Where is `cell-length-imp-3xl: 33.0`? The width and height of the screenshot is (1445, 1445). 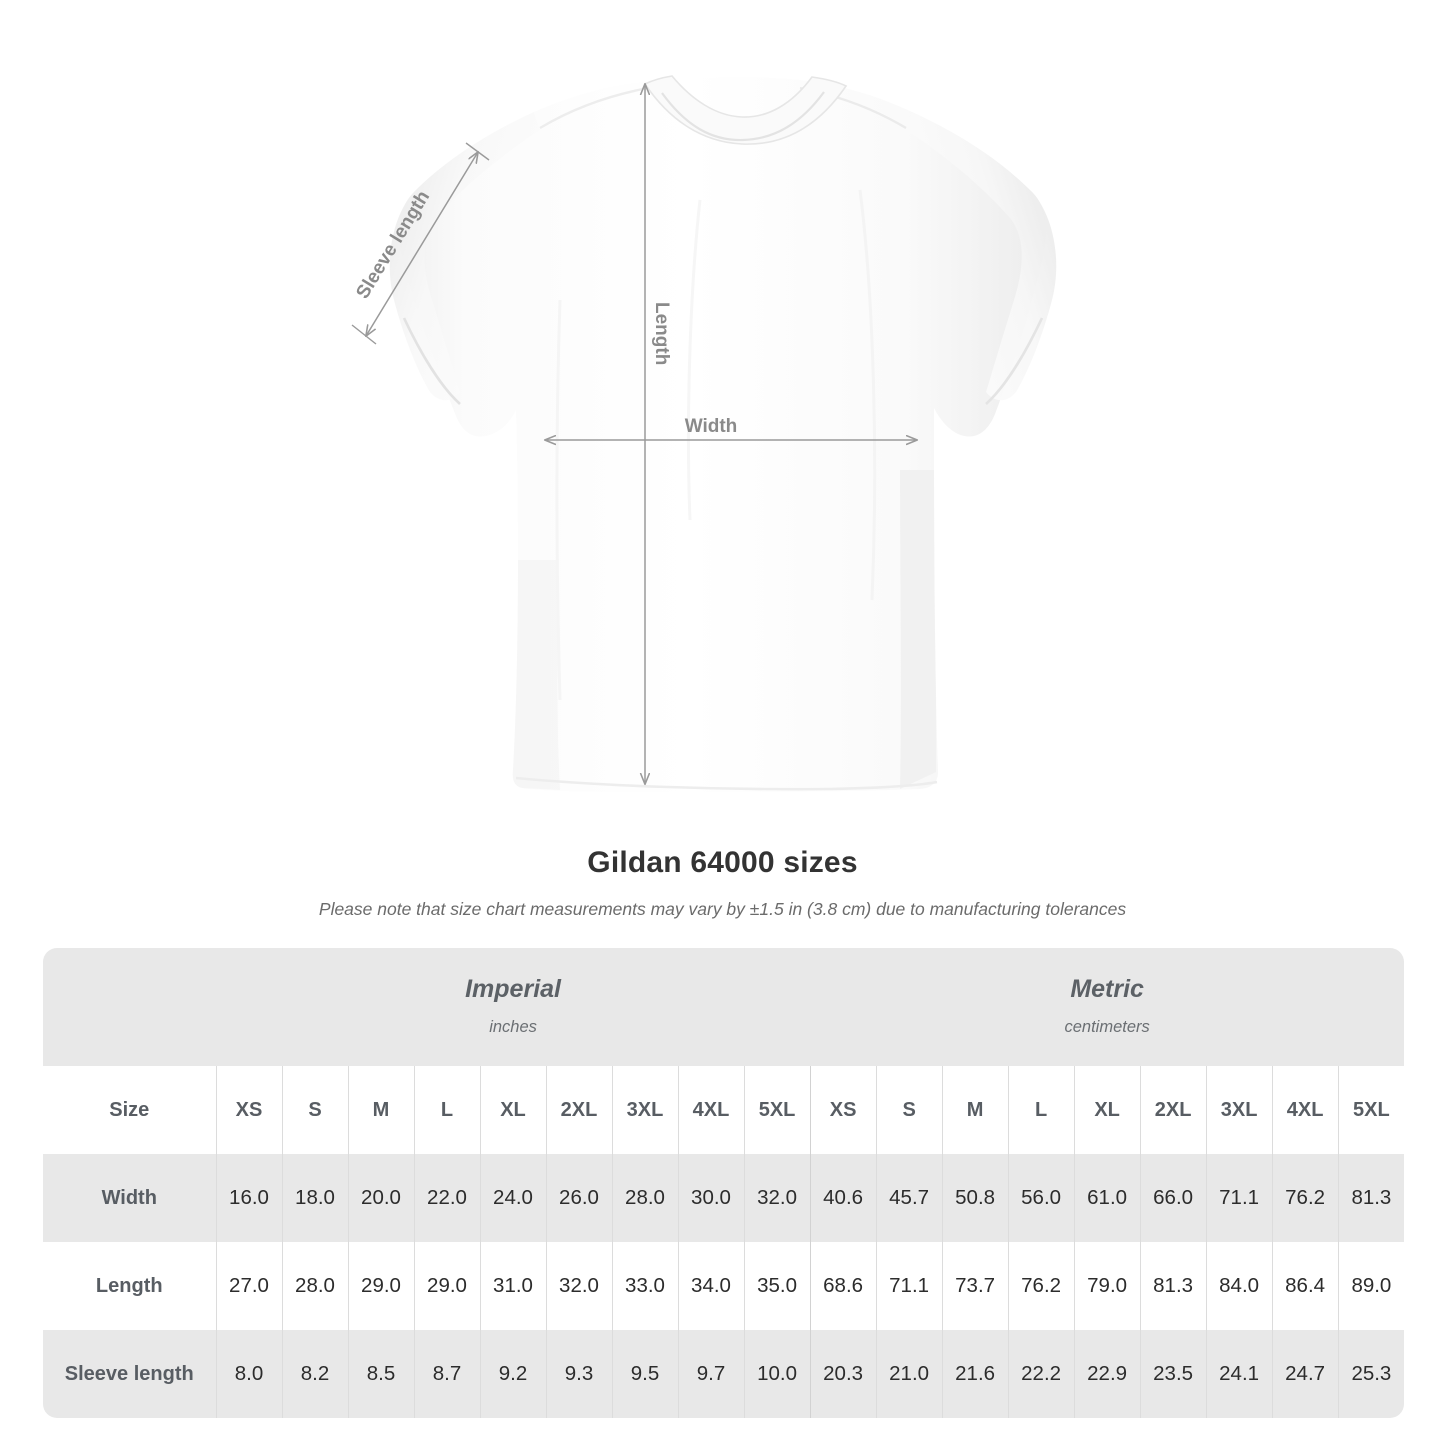 cell-length-imp-3xl: 33.0 is located at coordinates (644, 1286).